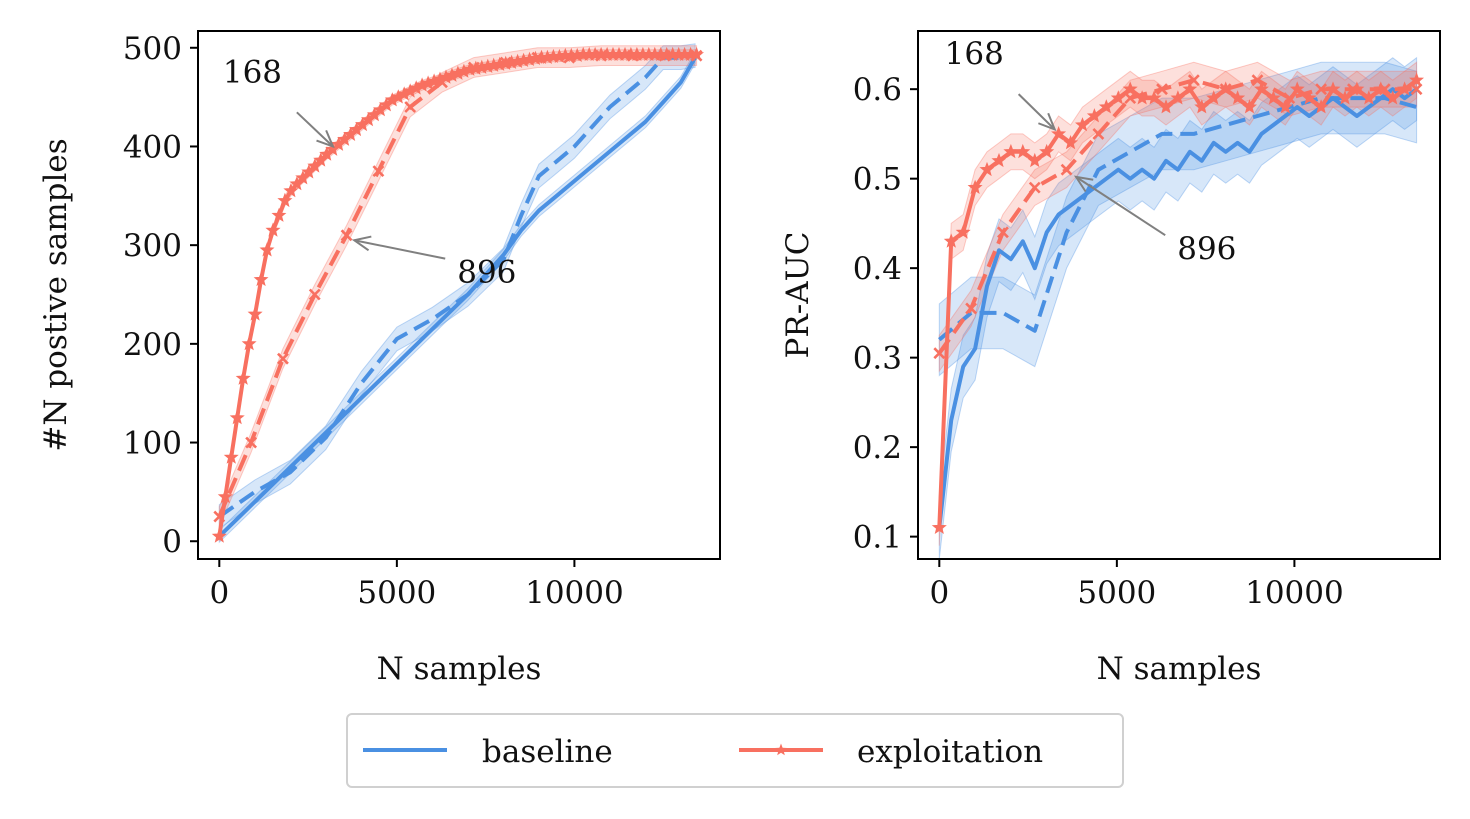 The width and height of the screenshot is (1470, 819). What do you see at coordinates (152, 444) in the screenshot?
I see `y-tick-label: 100` at bounding box center [152, 444].